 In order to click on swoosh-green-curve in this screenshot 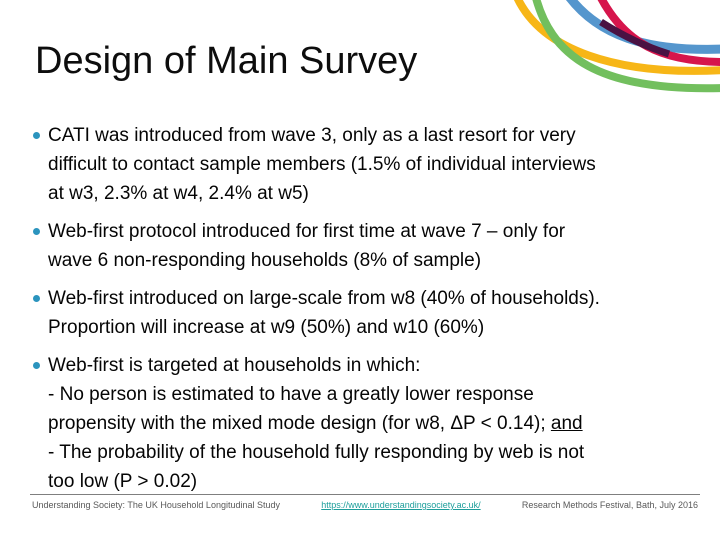, I will do `click(626, 46)`.